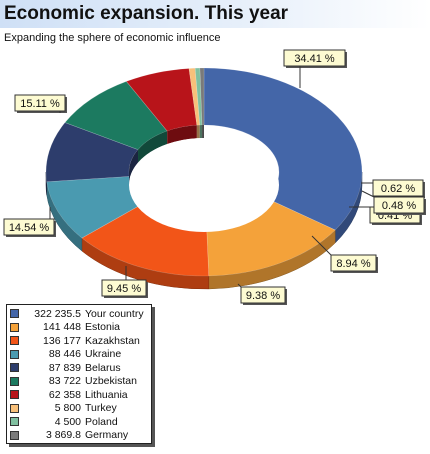 This screenshot has width=430, height=454. I want to click on data-label-uzbekistan: 8.94 %, so click(344, 254).